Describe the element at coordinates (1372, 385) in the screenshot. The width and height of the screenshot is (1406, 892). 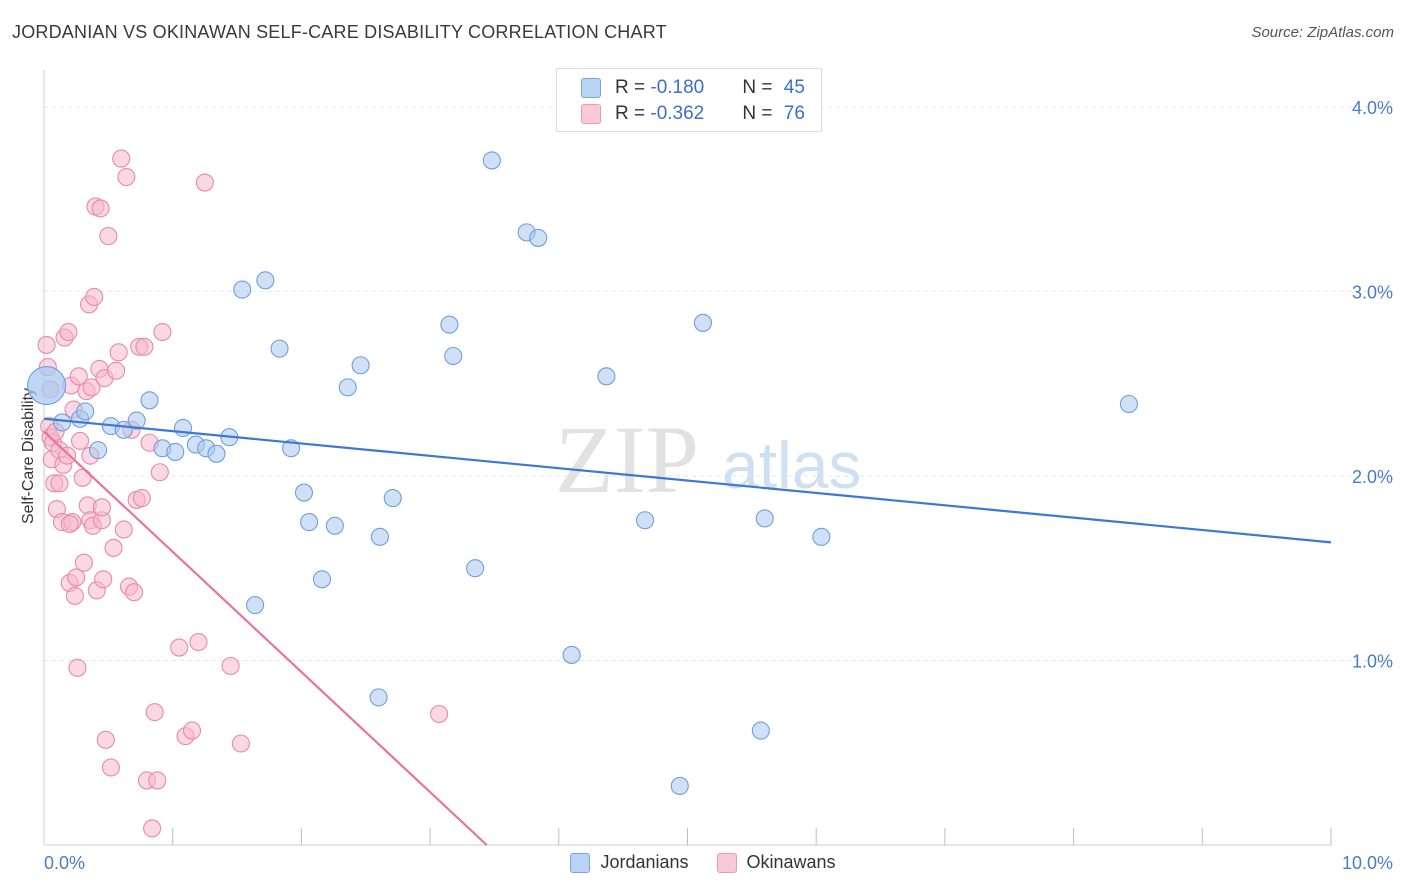
I see `y-tick-labels: 1.0% 2.0% 3.0% 4.0%` at that location.